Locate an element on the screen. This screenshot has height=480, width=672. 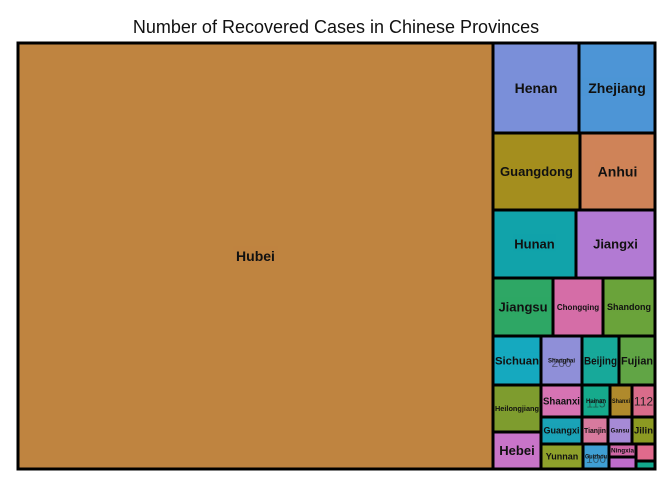
tile-henan: Henan is located at coordinates (536, 88).